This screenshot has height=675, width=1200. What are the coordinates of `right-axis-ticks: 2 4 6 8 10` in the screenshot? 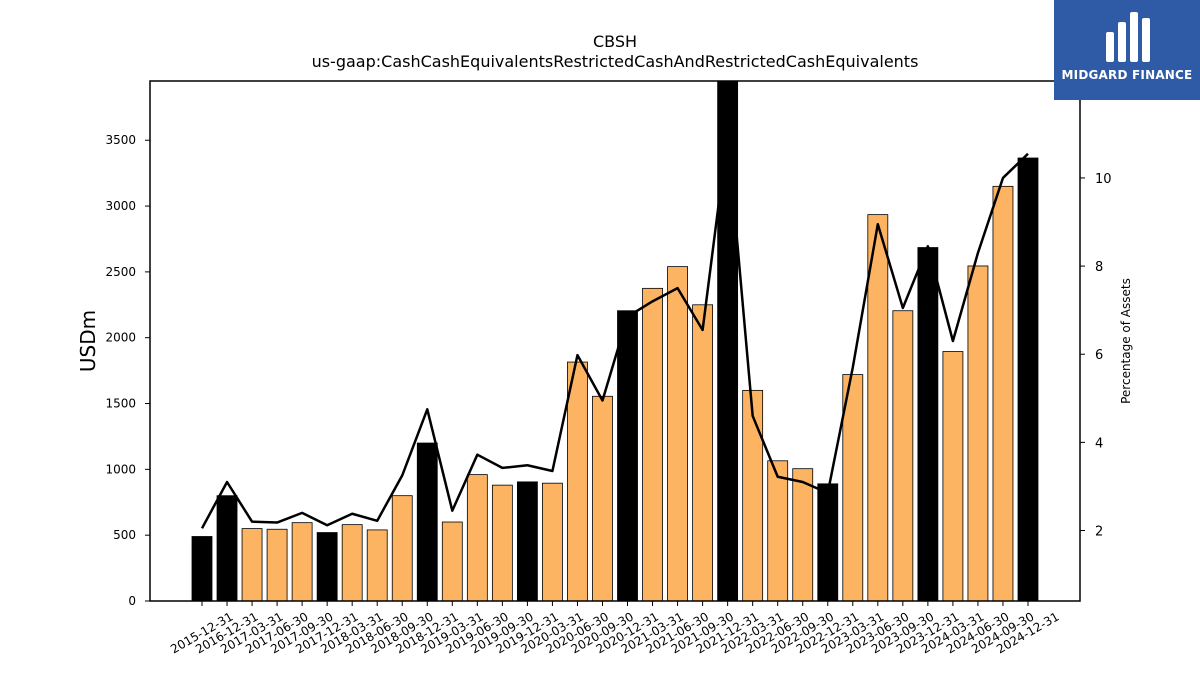 It's located at (1096, 355).